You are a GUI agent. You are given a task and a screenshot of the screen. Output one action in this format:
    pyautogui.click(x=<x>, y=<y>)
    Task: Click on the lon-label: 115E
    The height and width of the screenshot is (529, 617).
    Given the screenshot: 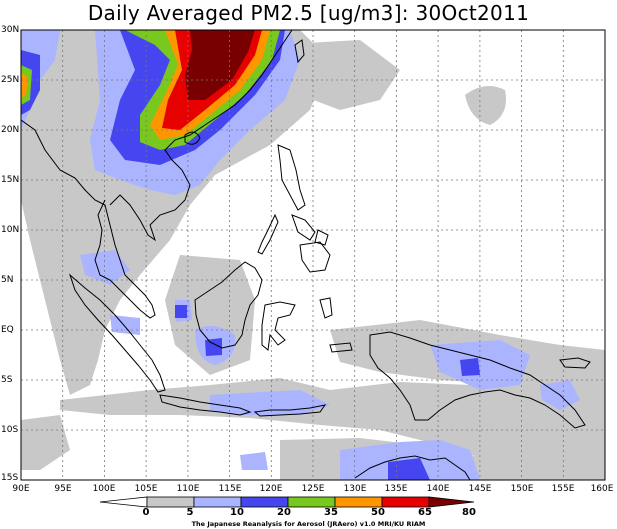 What is the action you would take?
    pyautogui.click(x=230, y=489)
    